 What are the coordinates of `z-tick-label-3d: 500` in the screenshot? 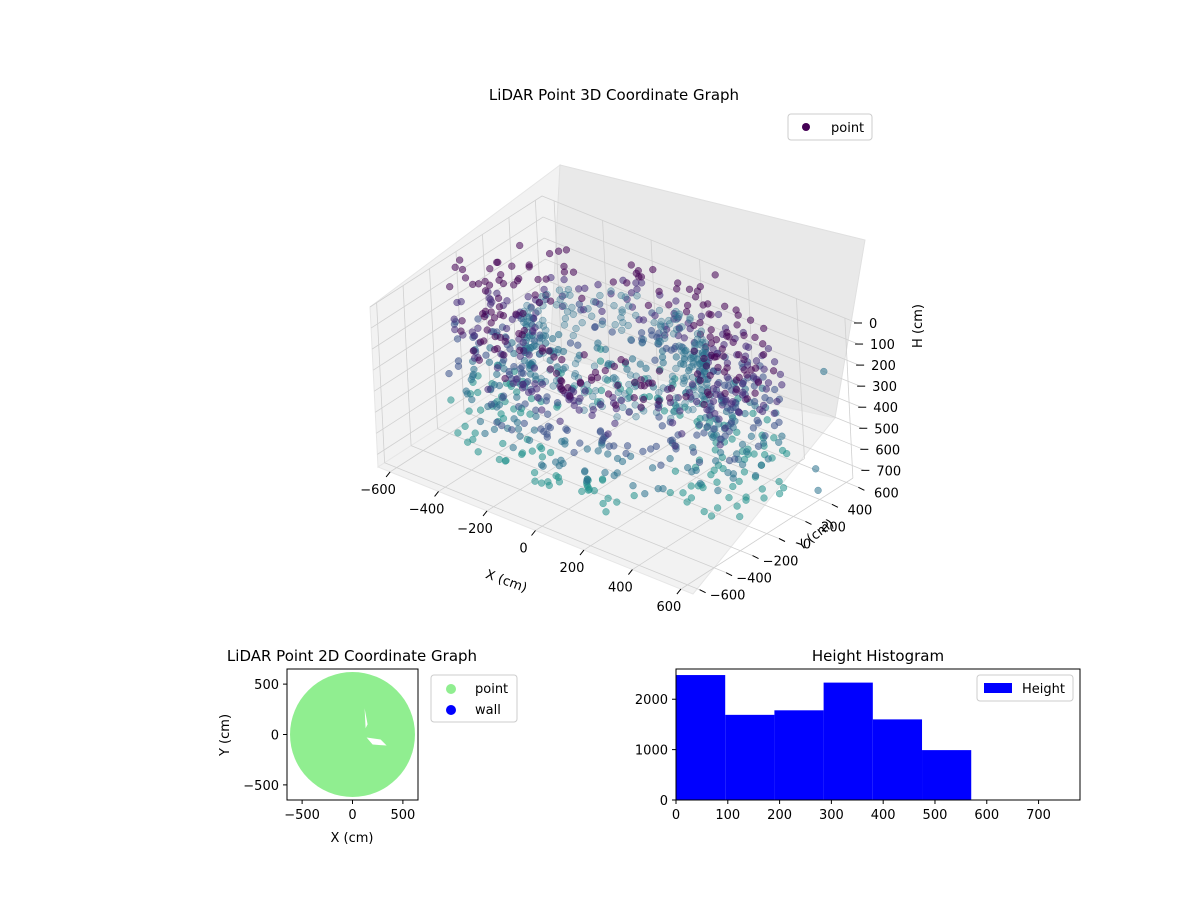 It's located at (886, 429).